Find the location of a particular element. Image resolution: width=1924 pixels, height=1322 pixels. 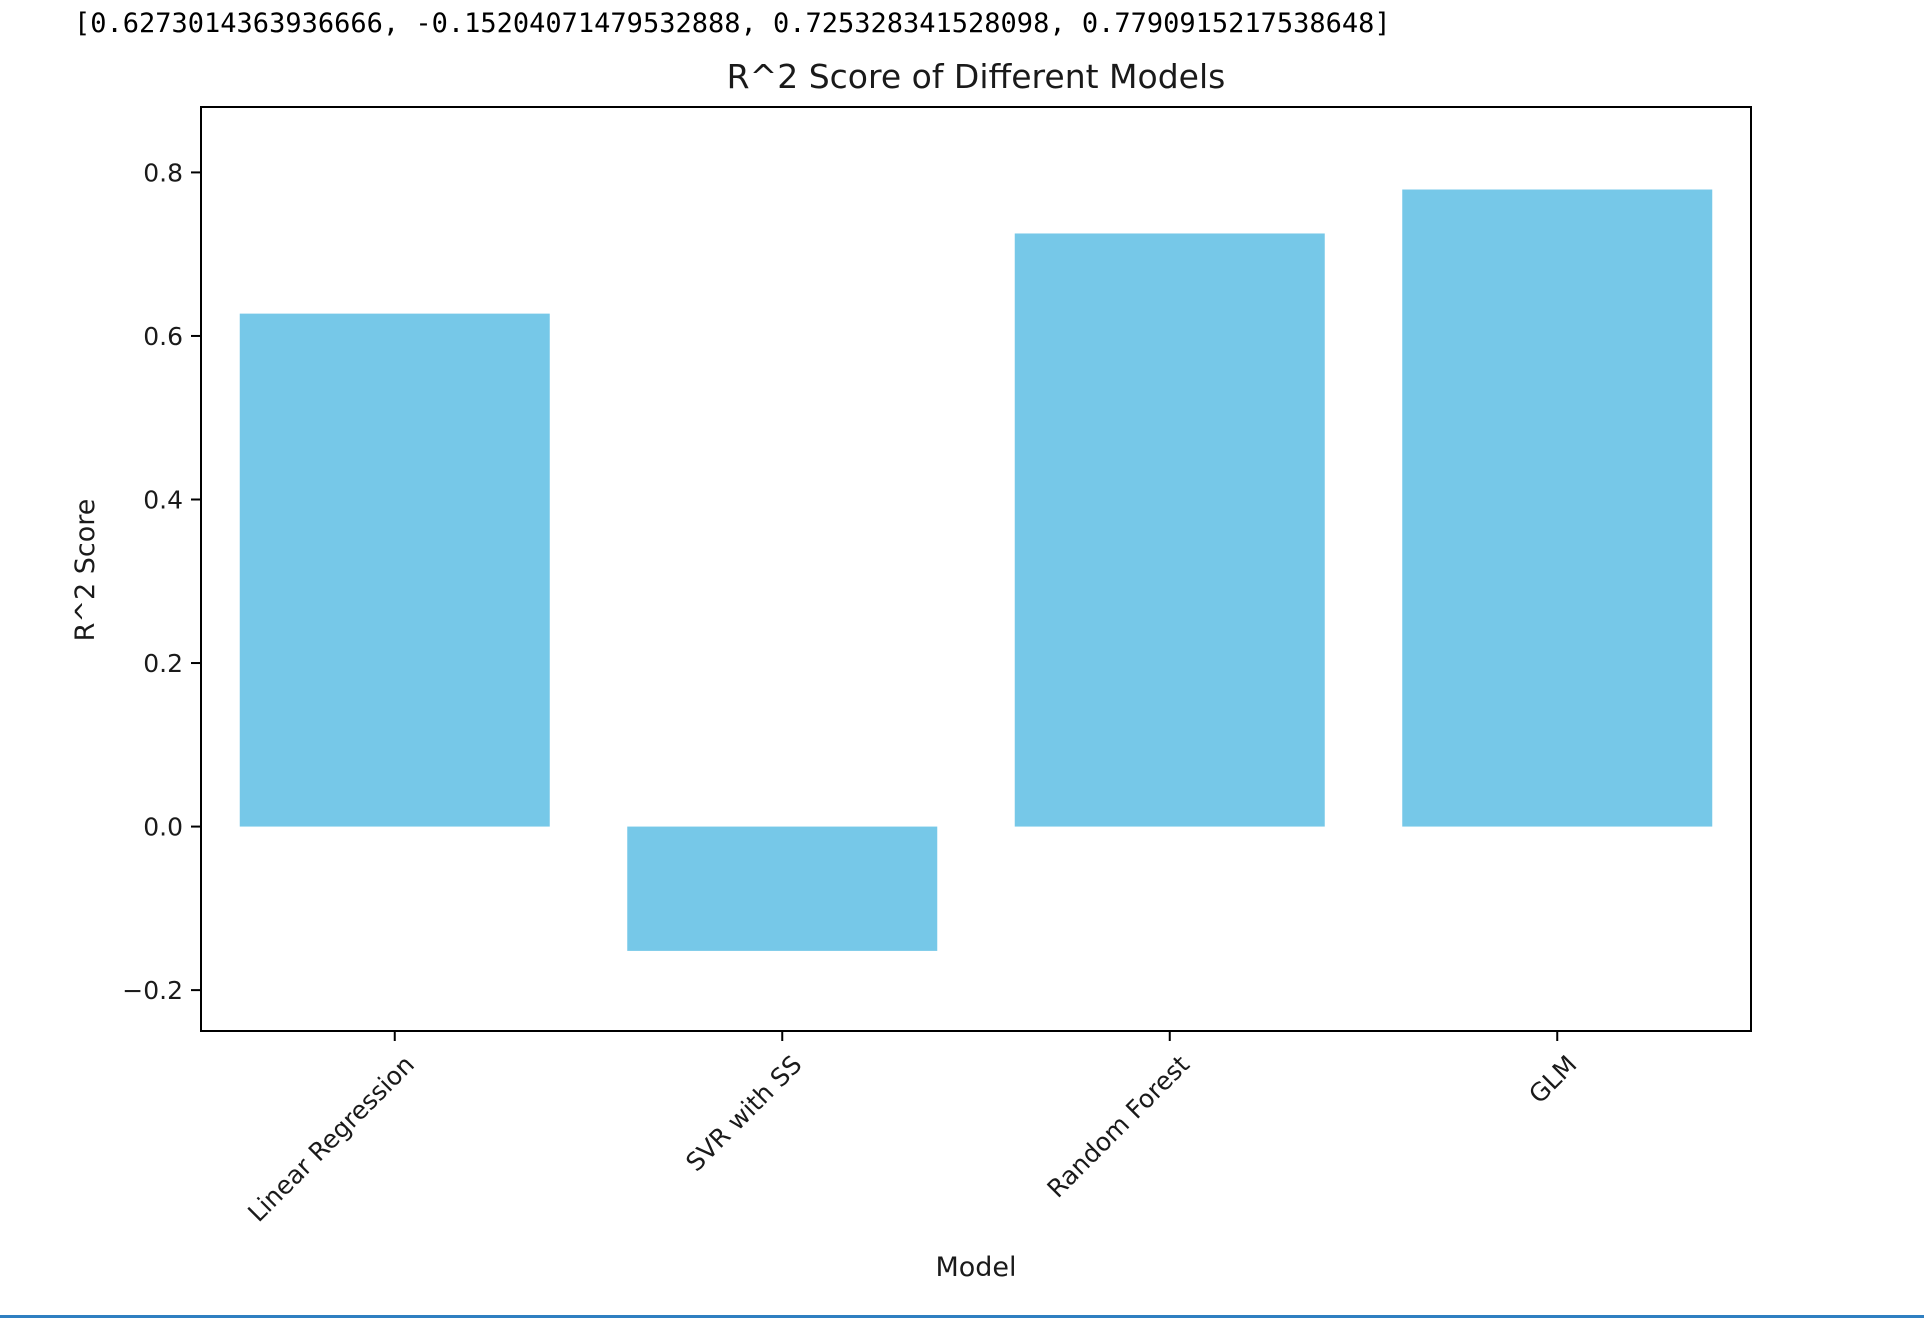

y-tick-label: 0.0 is located at coordinates (163, 827).